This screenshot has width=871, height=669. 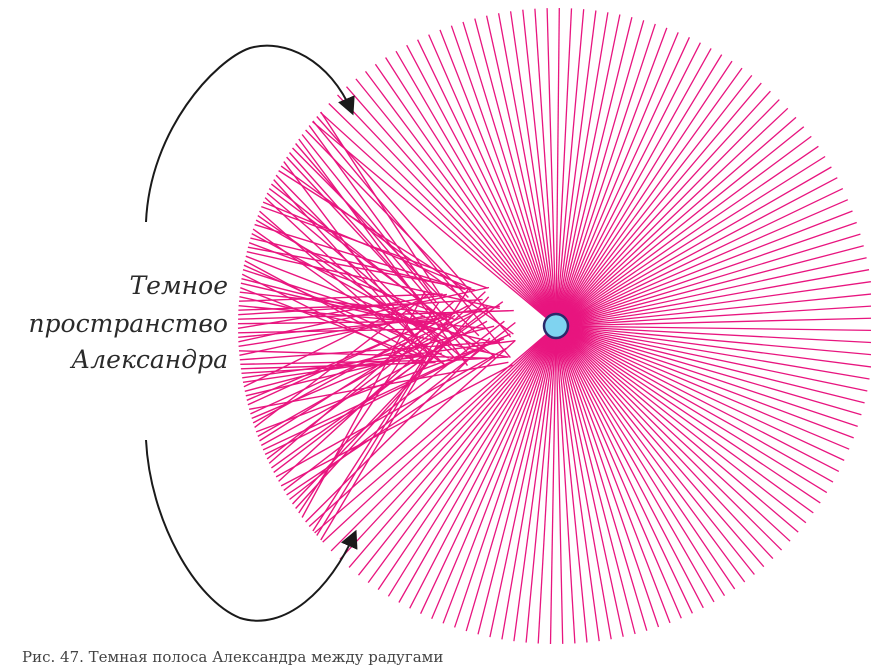 I want to click on inner-ray, so click(x=391, y=412).